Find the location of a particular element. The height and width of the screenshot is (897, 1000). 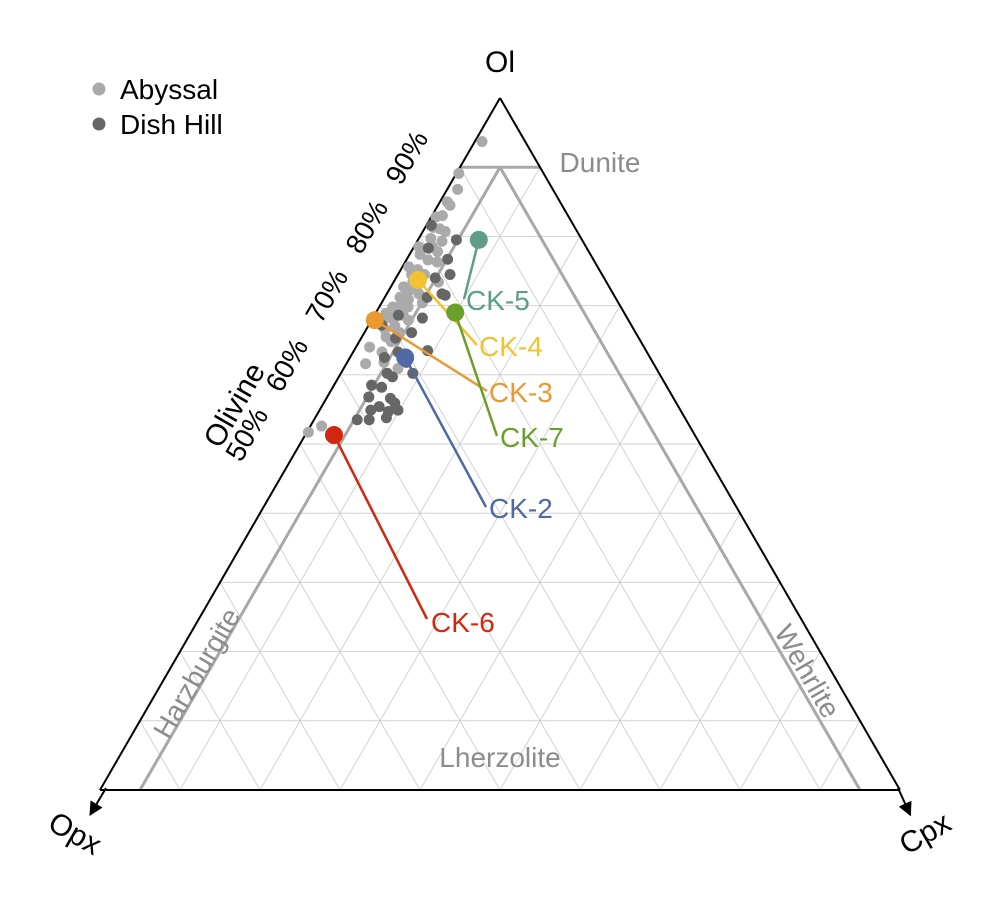

legend-marker-abyssal is located at coordinates (99, 89).